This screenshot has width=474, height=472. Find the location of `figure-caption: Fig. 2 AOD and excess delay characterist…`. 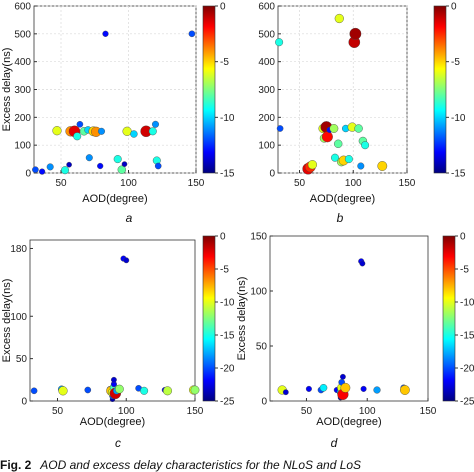

figure-caption: Fig. 2 AOD and excess delay characterist… is located at coordinates (180, 465).